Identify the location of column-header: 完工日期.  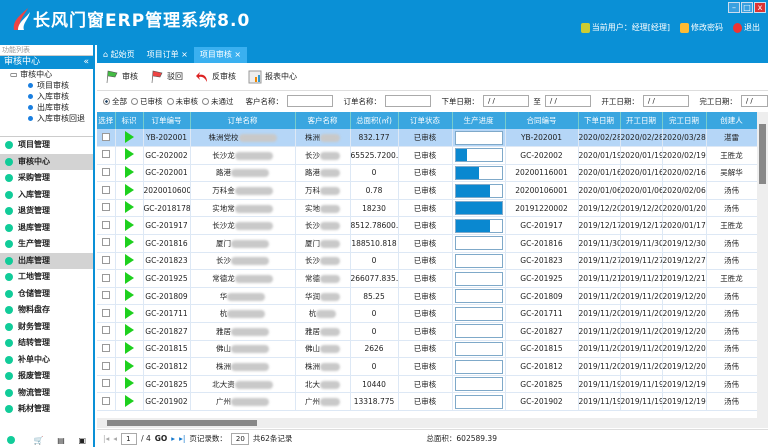
(684, 120).